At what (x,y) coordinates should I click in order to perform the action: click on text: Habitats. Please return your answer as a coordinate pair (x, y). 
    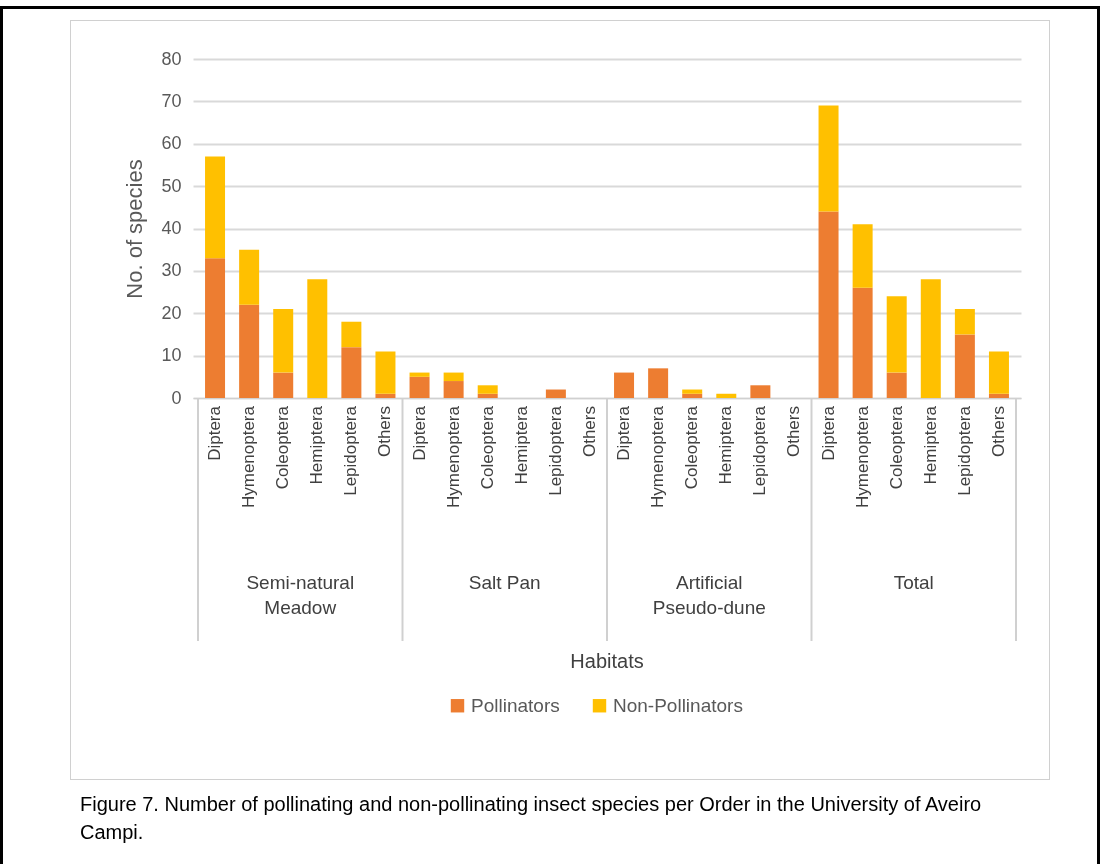
    Looking at the image, I should click on (607, 661).